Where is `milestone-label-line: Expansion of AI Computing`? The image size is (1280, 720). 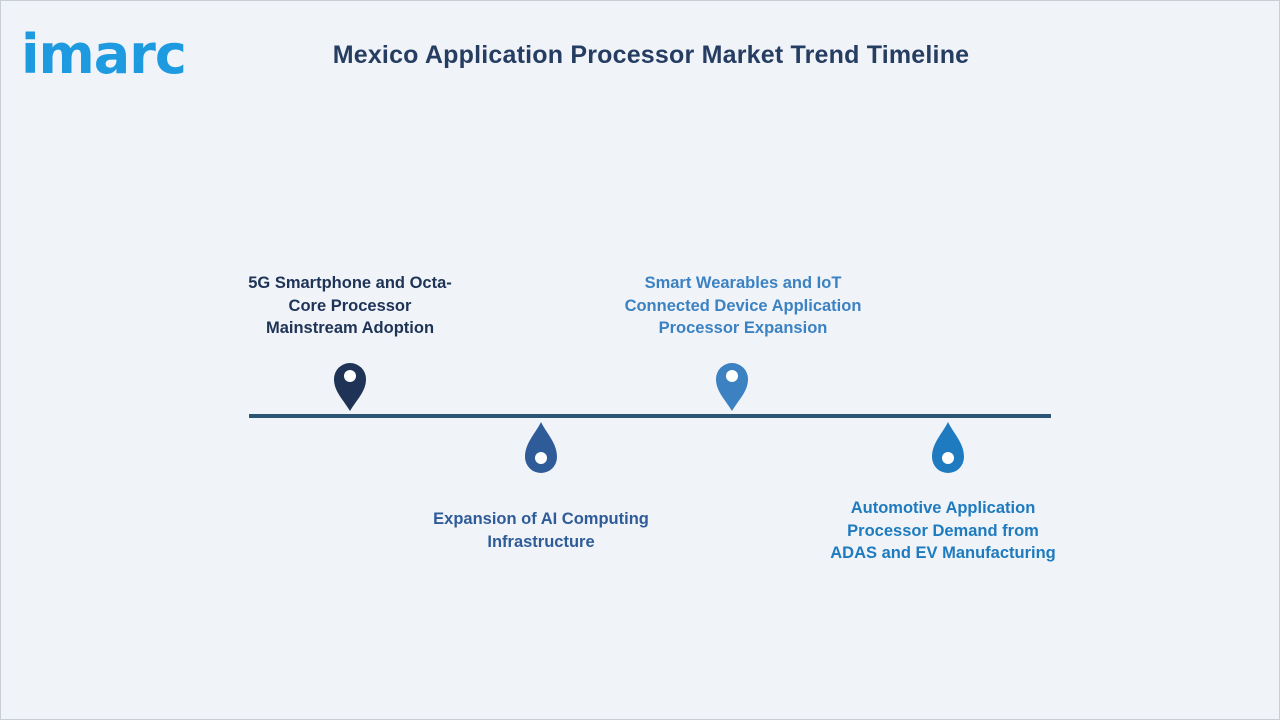
milestone-label-line: Expansion of AI Computing is located at coordinates (541, 519).